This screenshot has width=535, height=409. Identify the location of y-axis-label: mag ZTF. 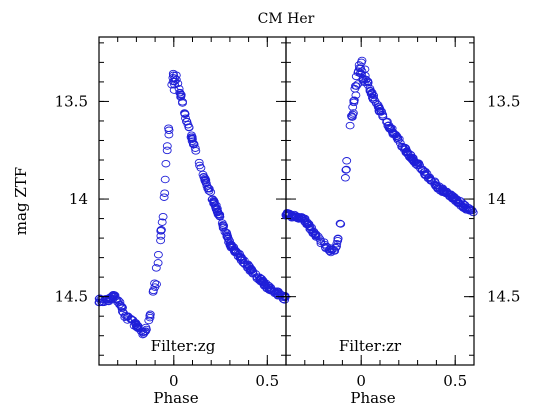
(21, 201).